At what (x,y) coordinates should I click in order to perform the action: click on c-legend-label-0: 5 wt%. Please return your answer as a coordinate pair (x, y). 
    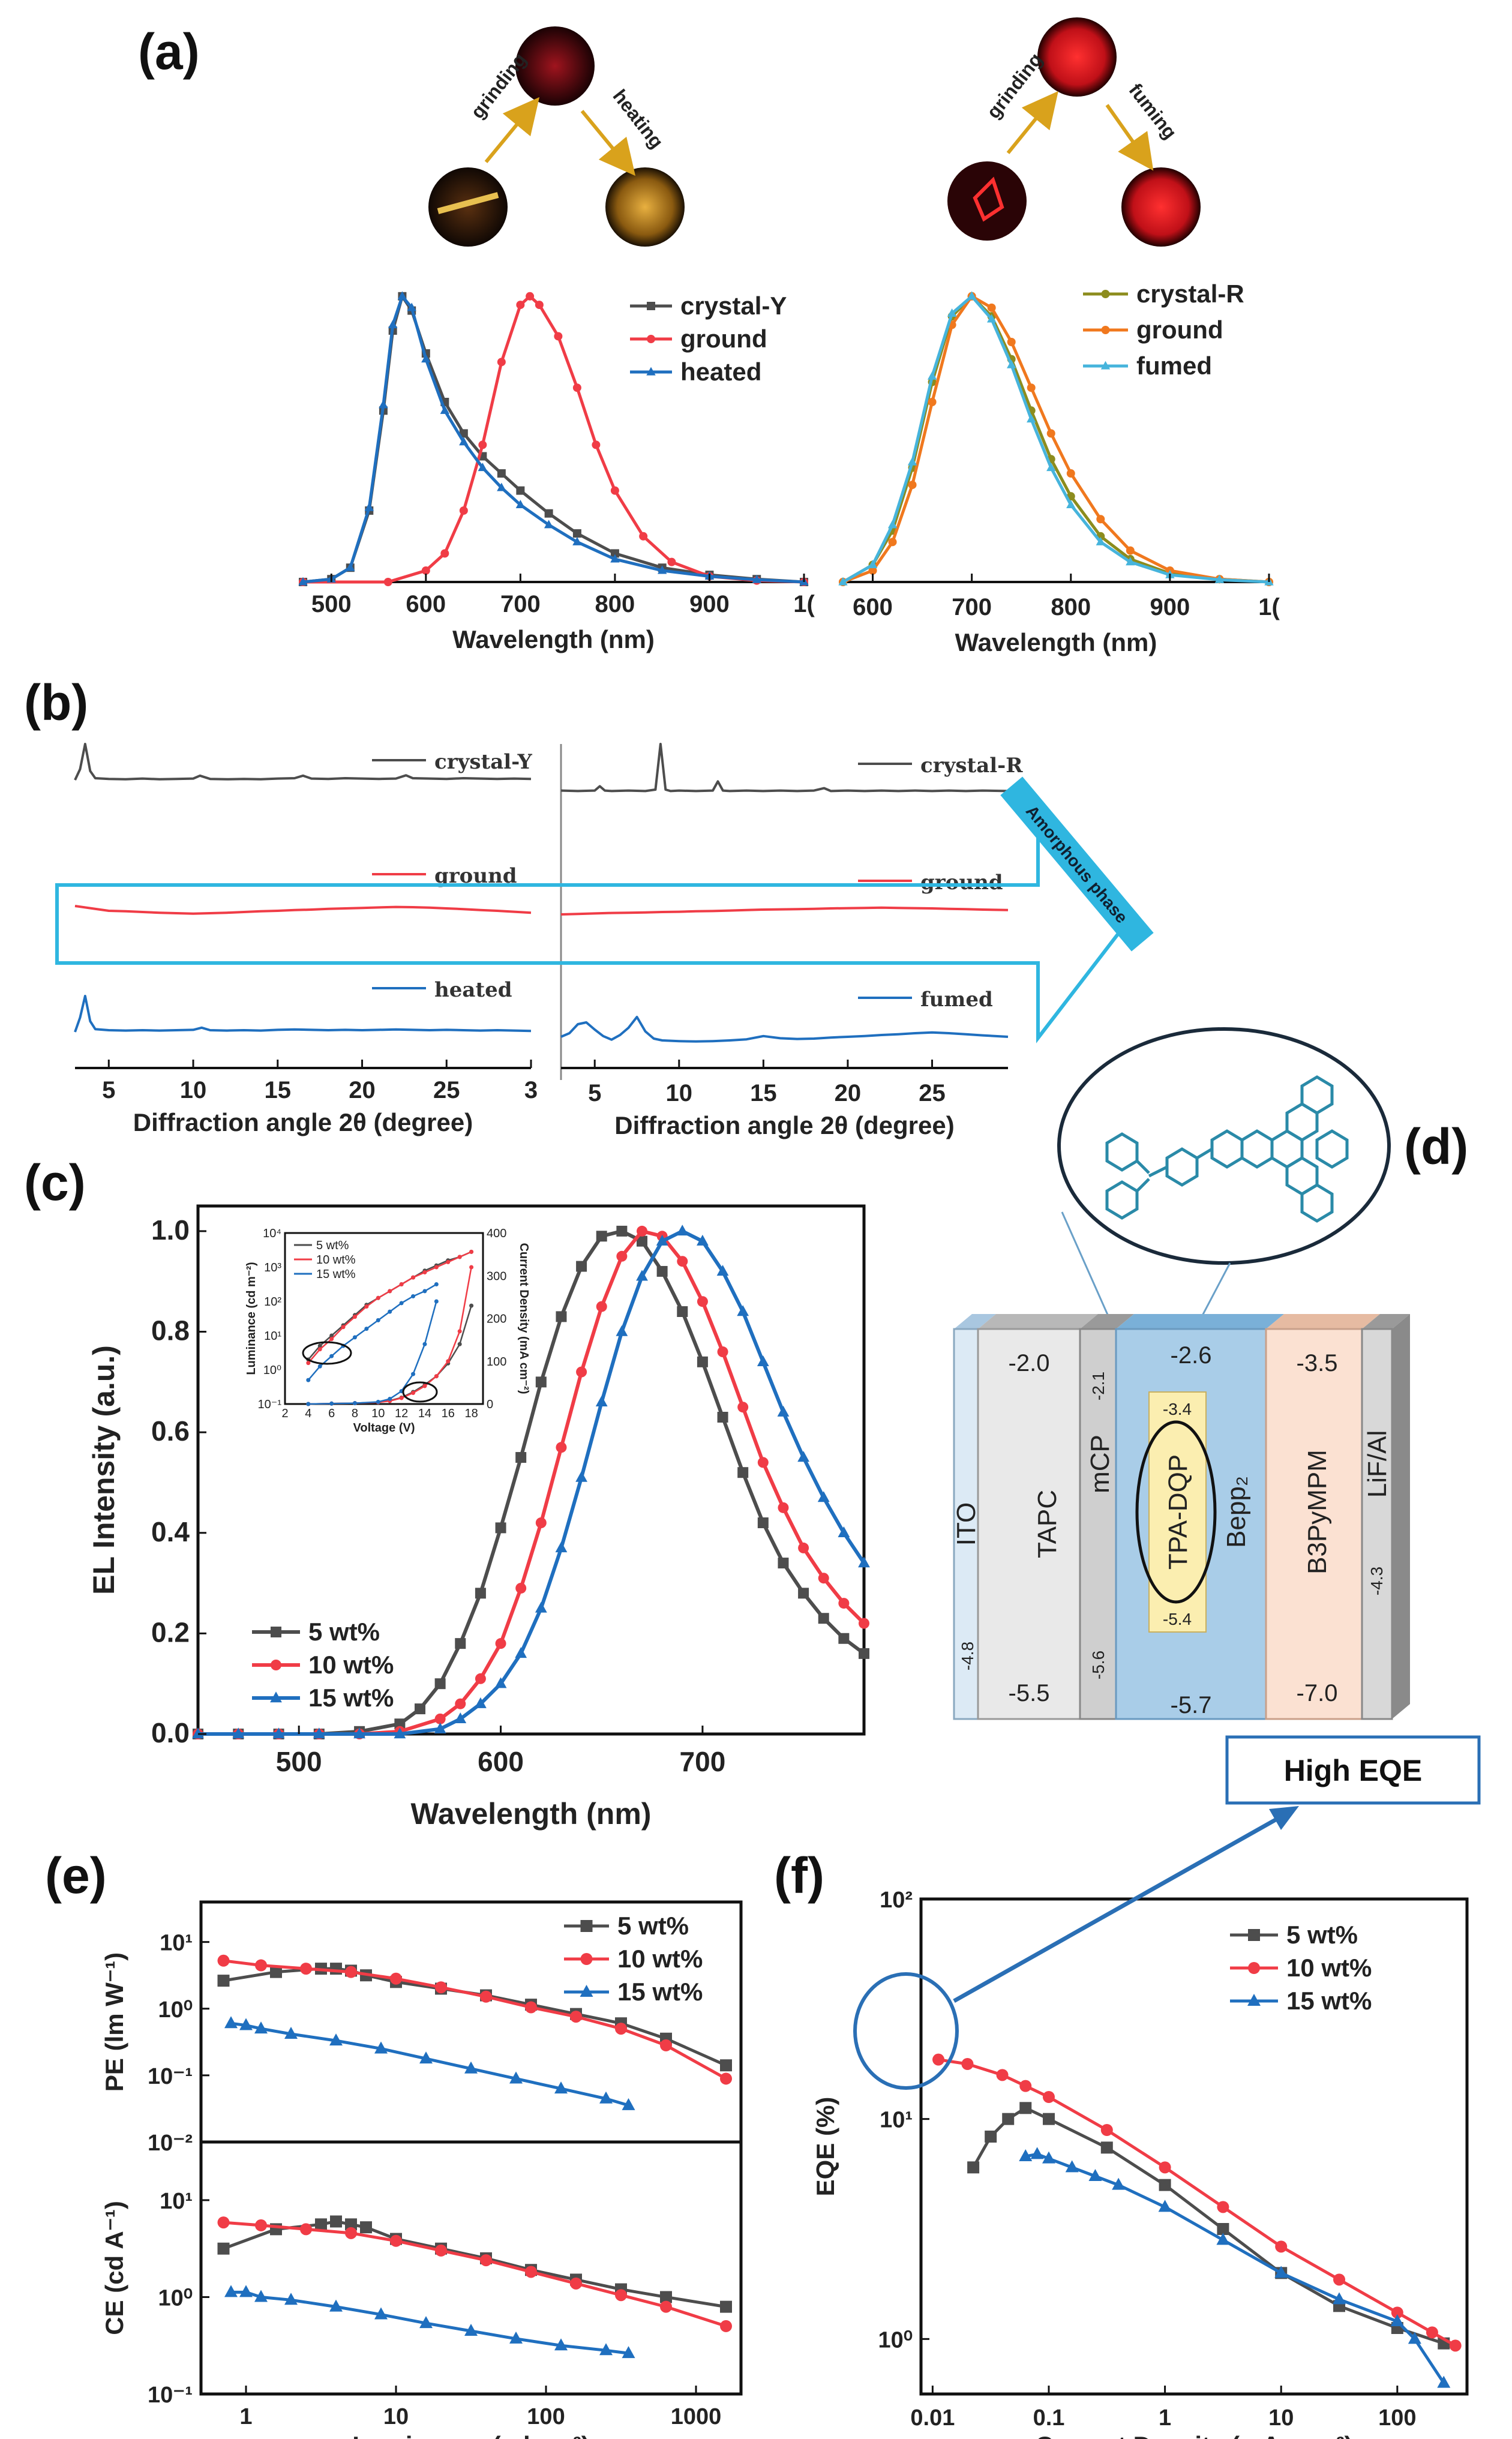
    Looking at the image, I should click on (344, 1632).